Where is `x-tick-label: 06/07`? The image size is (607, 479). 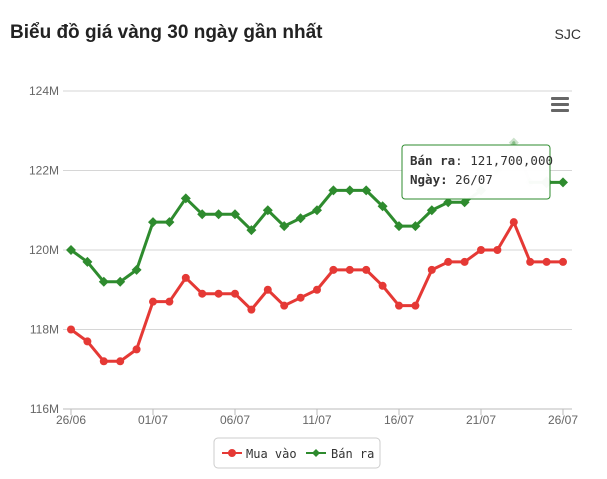
x-tick-label: 06/07 is located at coordinates (235, 420).